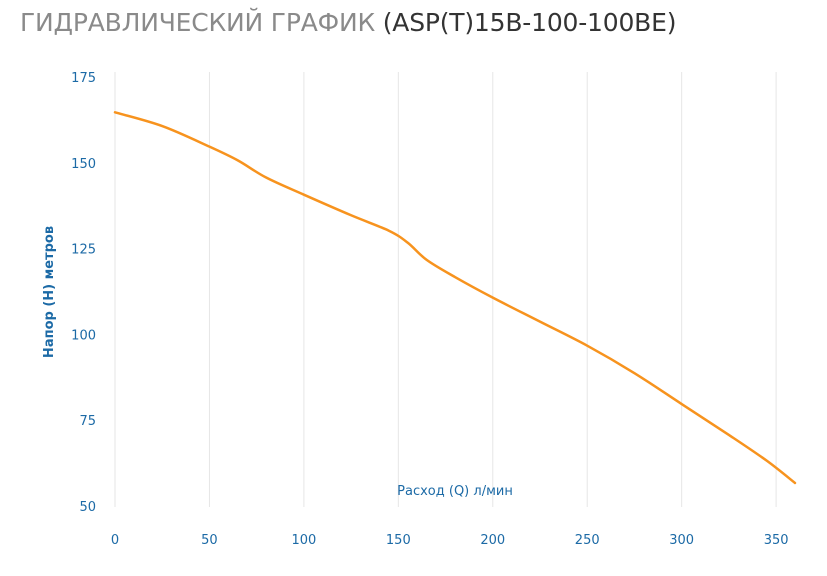  Describe the element at coordinates (49, 292) in the screenshot. I see `y-axis-label: Напор (H) метров` at that location.